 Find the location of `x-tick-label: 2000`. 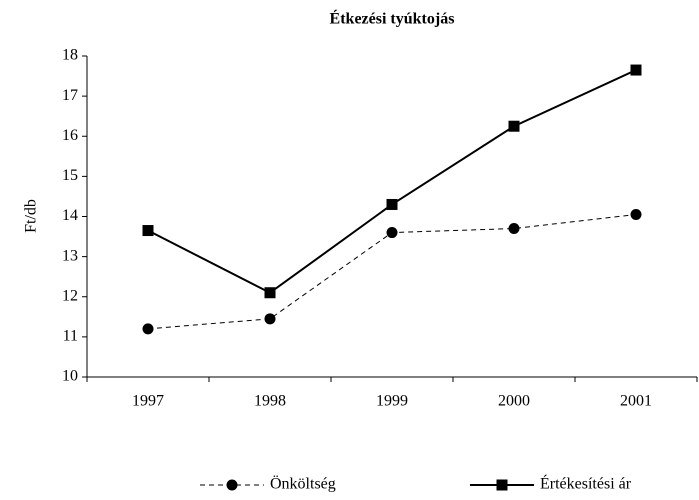

x-tick-label: 2000 is located at coordinates (514, 401).